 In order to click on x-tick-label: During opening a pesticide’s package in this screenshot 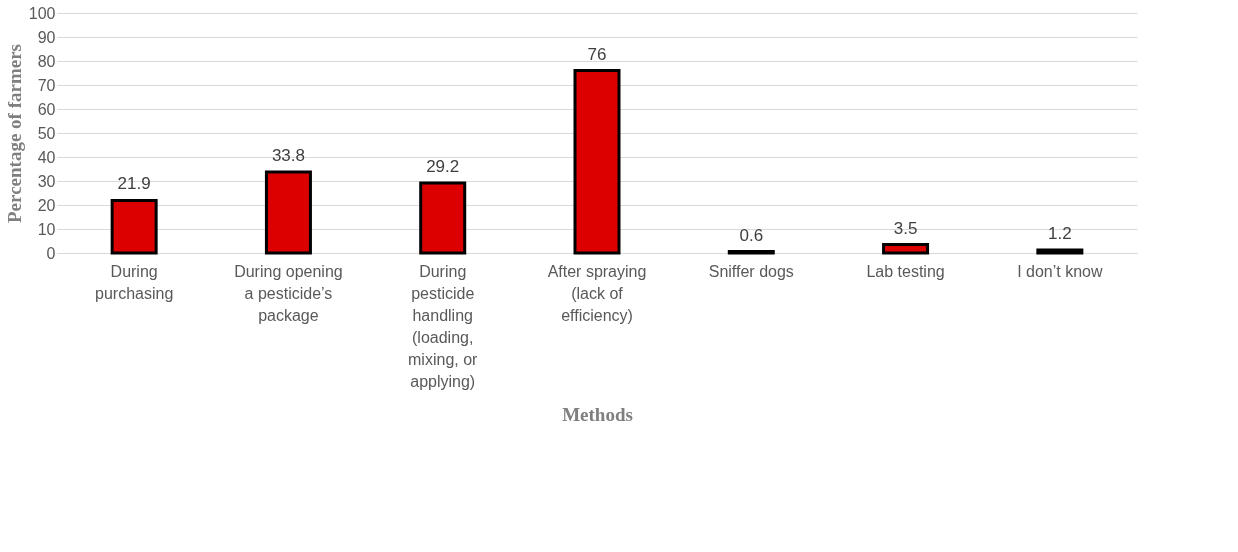, I will do `click(288, 293)`.